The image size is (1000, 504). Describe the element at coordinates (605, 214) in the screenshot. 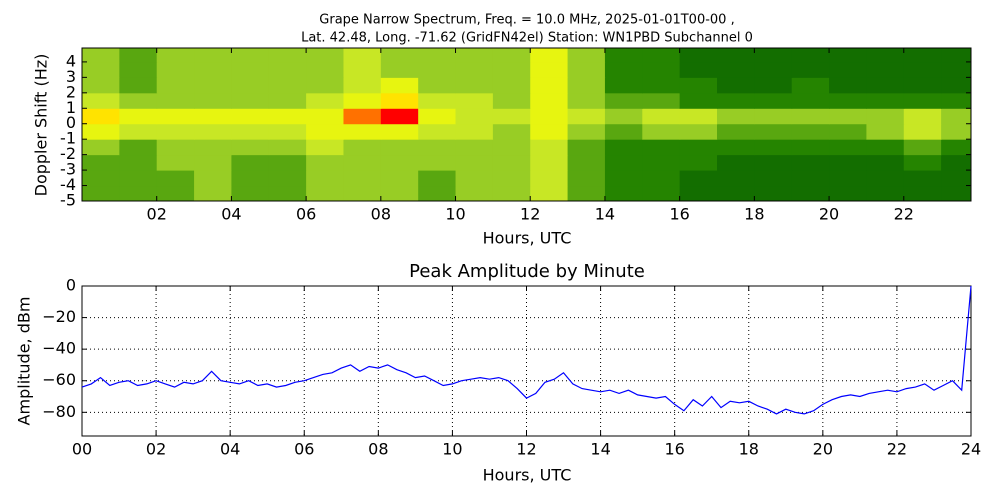

I see `x-tick-label: 14` at that location.